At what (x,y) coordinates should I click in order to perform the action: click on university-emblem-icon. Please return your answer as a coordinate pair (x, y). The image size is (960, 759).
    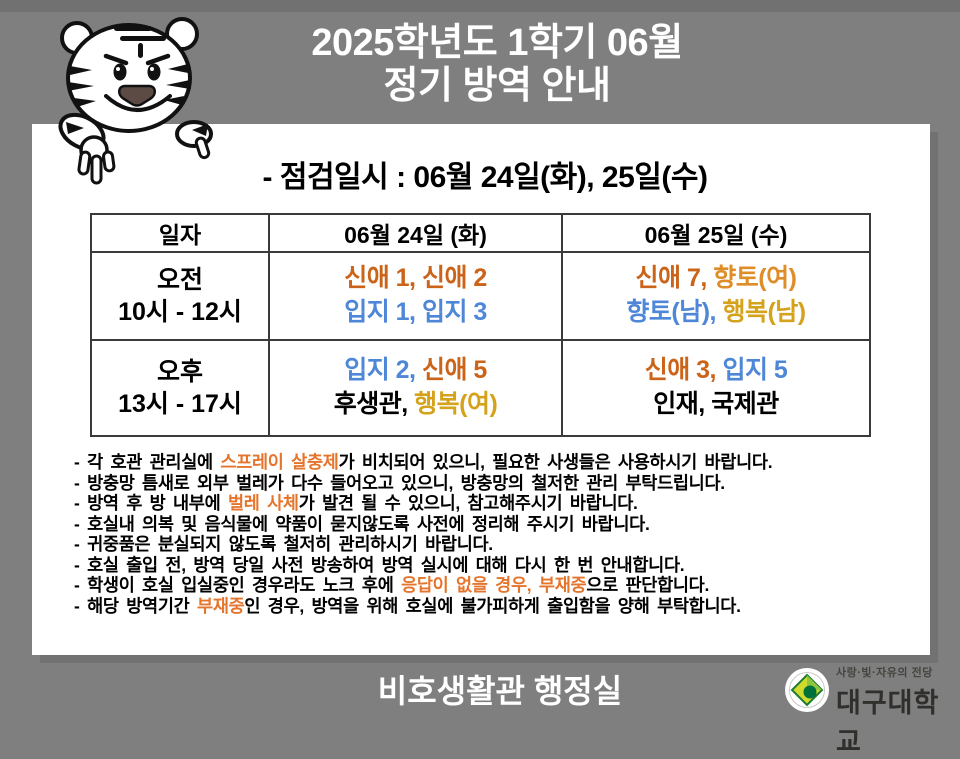
    Looking at the image, I should click on (807, 690).